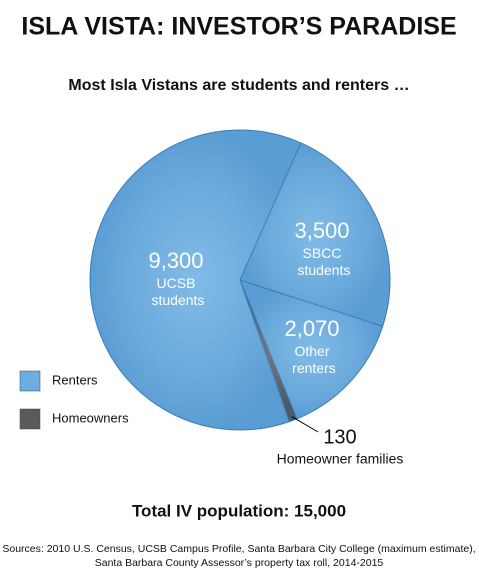  I want to click on total-label: Total IV population: 15,000, so click(239, 510).